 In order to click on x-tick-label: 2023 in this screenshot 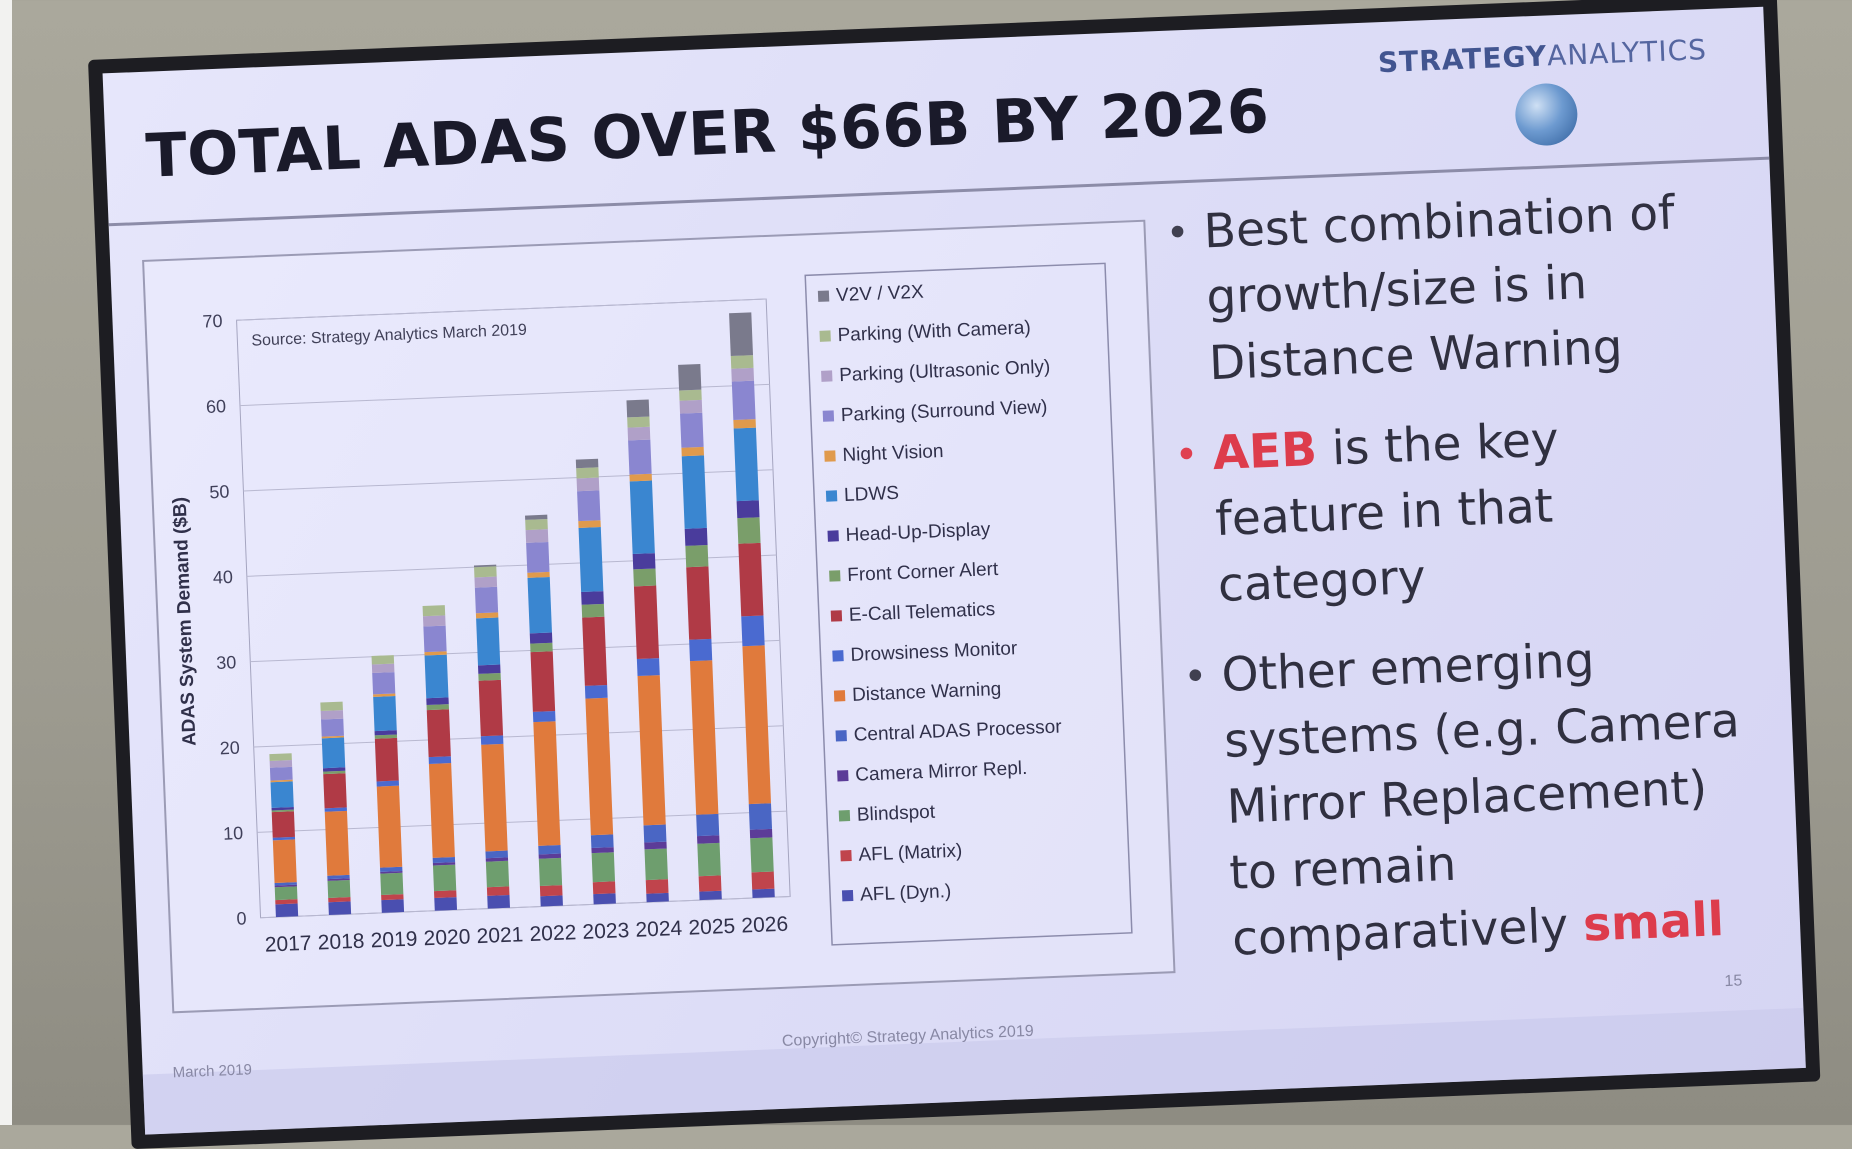, I will do `click(606, 931)`.